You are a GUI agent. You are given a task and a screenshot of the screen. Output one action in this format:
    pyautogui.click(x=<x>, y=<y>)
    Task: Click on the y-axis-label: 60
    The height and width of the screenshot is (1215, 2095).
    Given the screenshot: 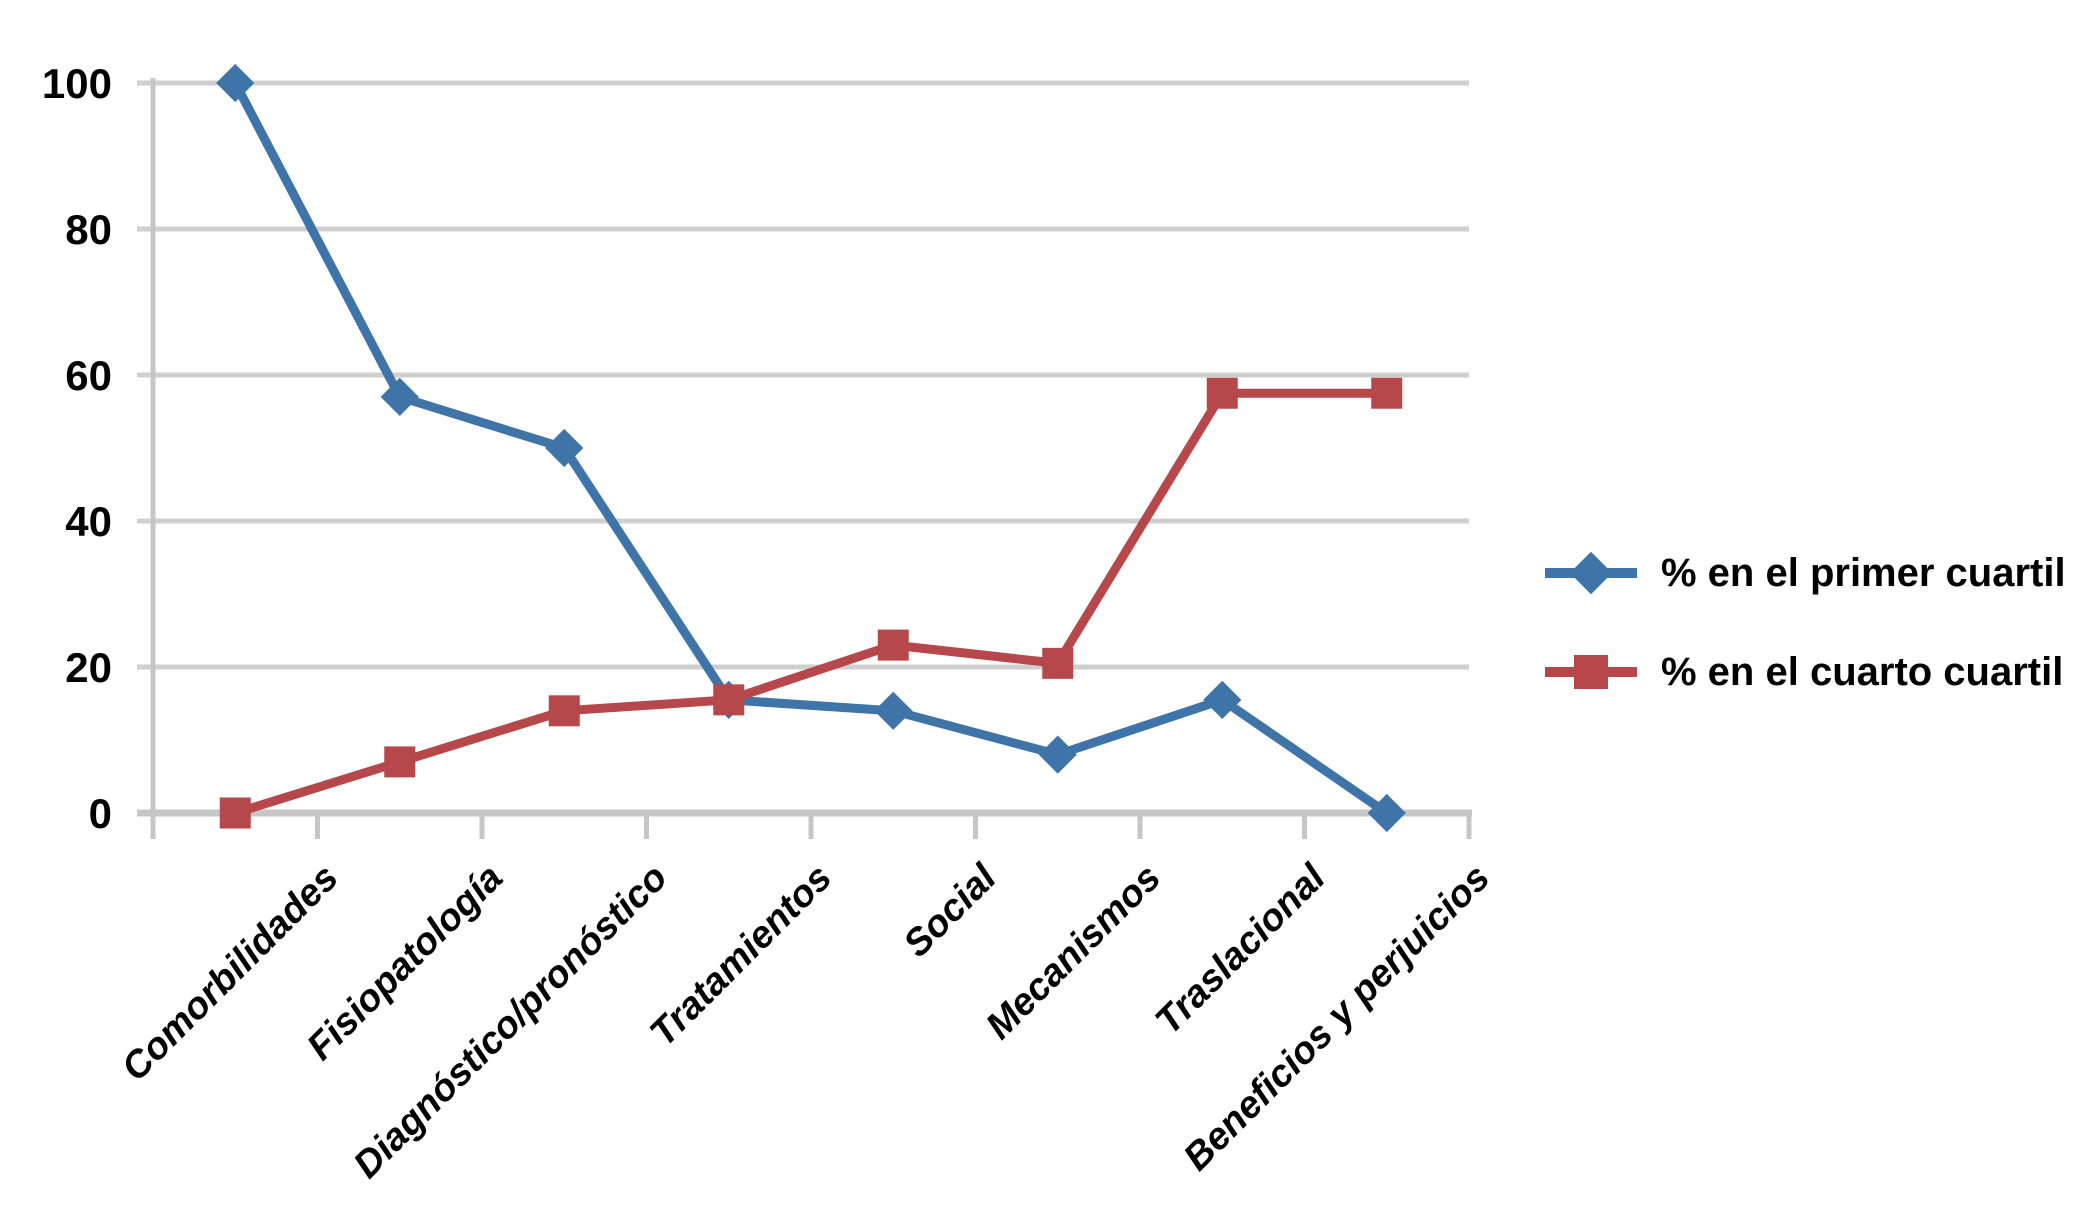 What is the action you would take?
    pyautogui.click(x=88, y=375)
    